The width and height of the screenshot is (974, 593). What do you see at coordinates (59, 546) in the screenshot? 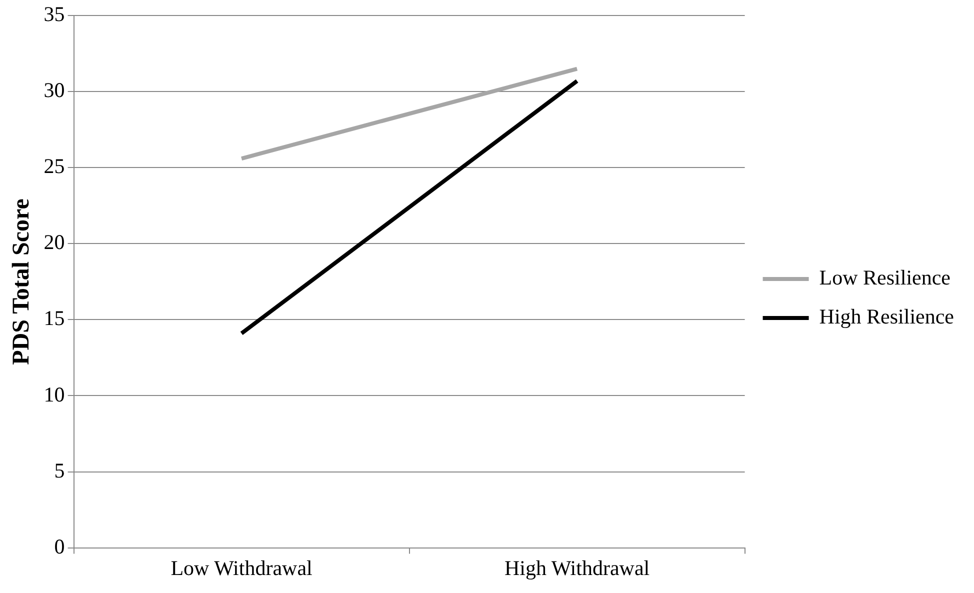
I see `y-tick-label: 0` at bounding box center [59, 546].